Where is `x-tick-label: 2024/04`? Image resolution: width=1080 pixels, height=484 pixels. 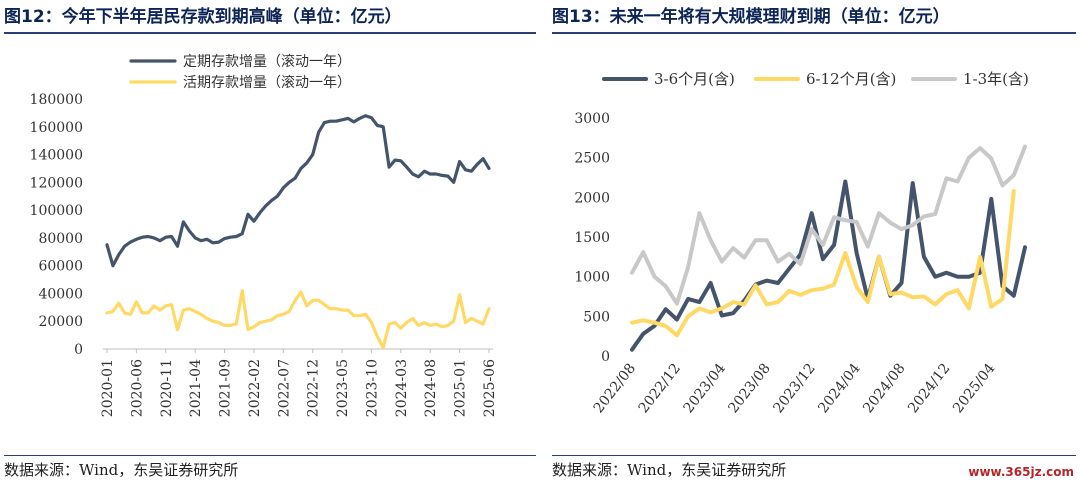
x-tick-label: 2024/04 is located at coordinates (839, 389).